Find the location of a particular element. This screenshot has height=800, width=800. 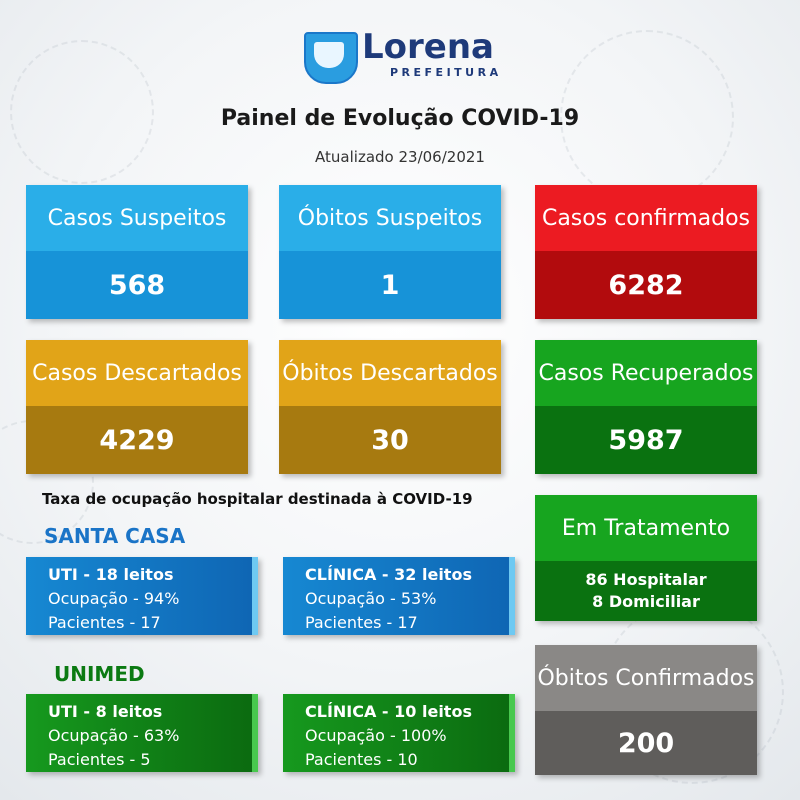

bed-header: CLÍNICA - 10 leitos is located at coordinates (388, 711).